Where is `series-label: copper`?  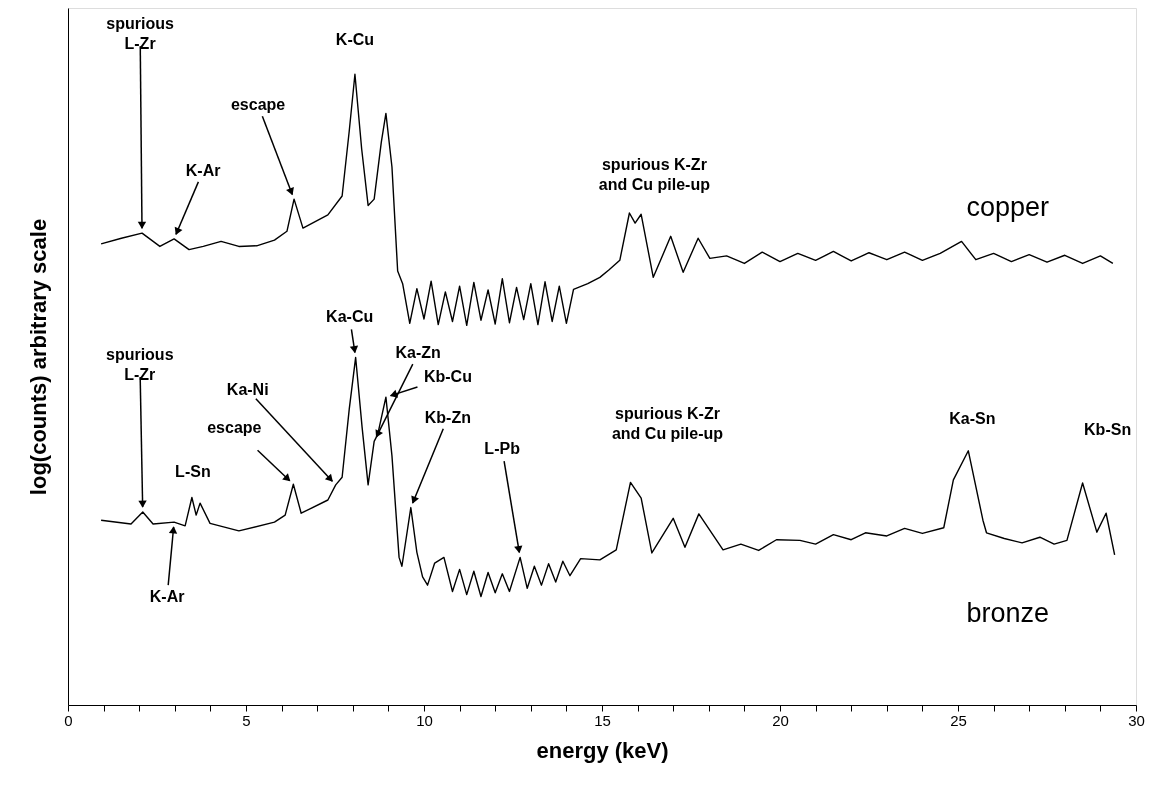 series-label: copper is located at coordinates (1008, 206).